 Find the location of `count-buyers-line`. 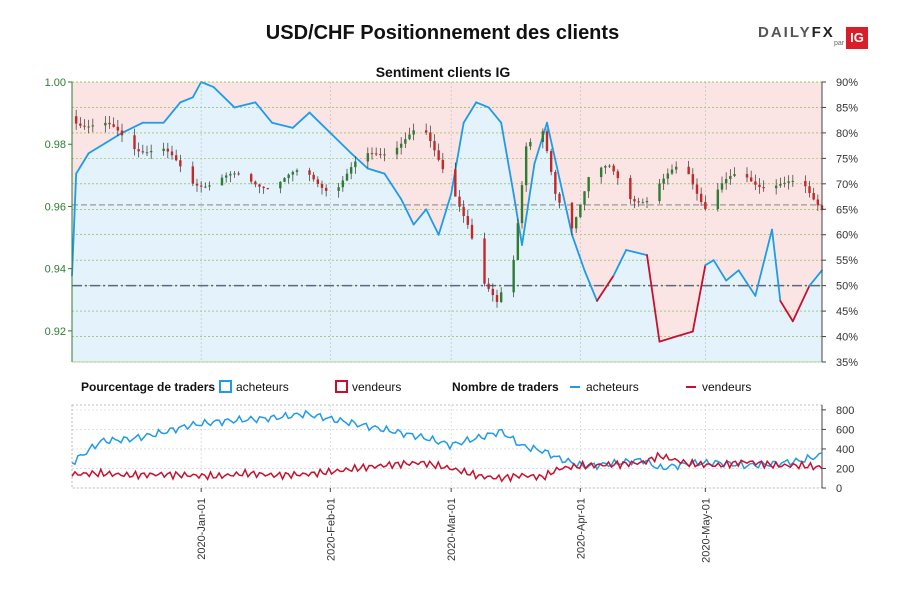

count-buyers-line is located at coordinates (447, 440).